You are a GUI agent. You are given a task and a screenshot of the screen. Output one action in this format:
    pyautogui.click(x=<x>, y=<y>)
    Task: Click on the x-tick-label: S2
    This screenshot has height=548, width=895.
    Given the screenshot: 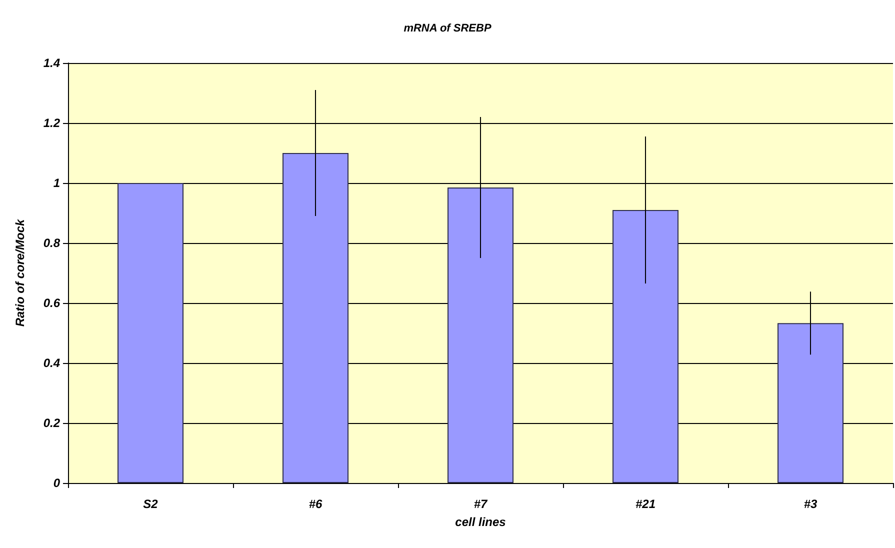 What is the action you would take?
    pyautogui.click(x=150, y=504)
    